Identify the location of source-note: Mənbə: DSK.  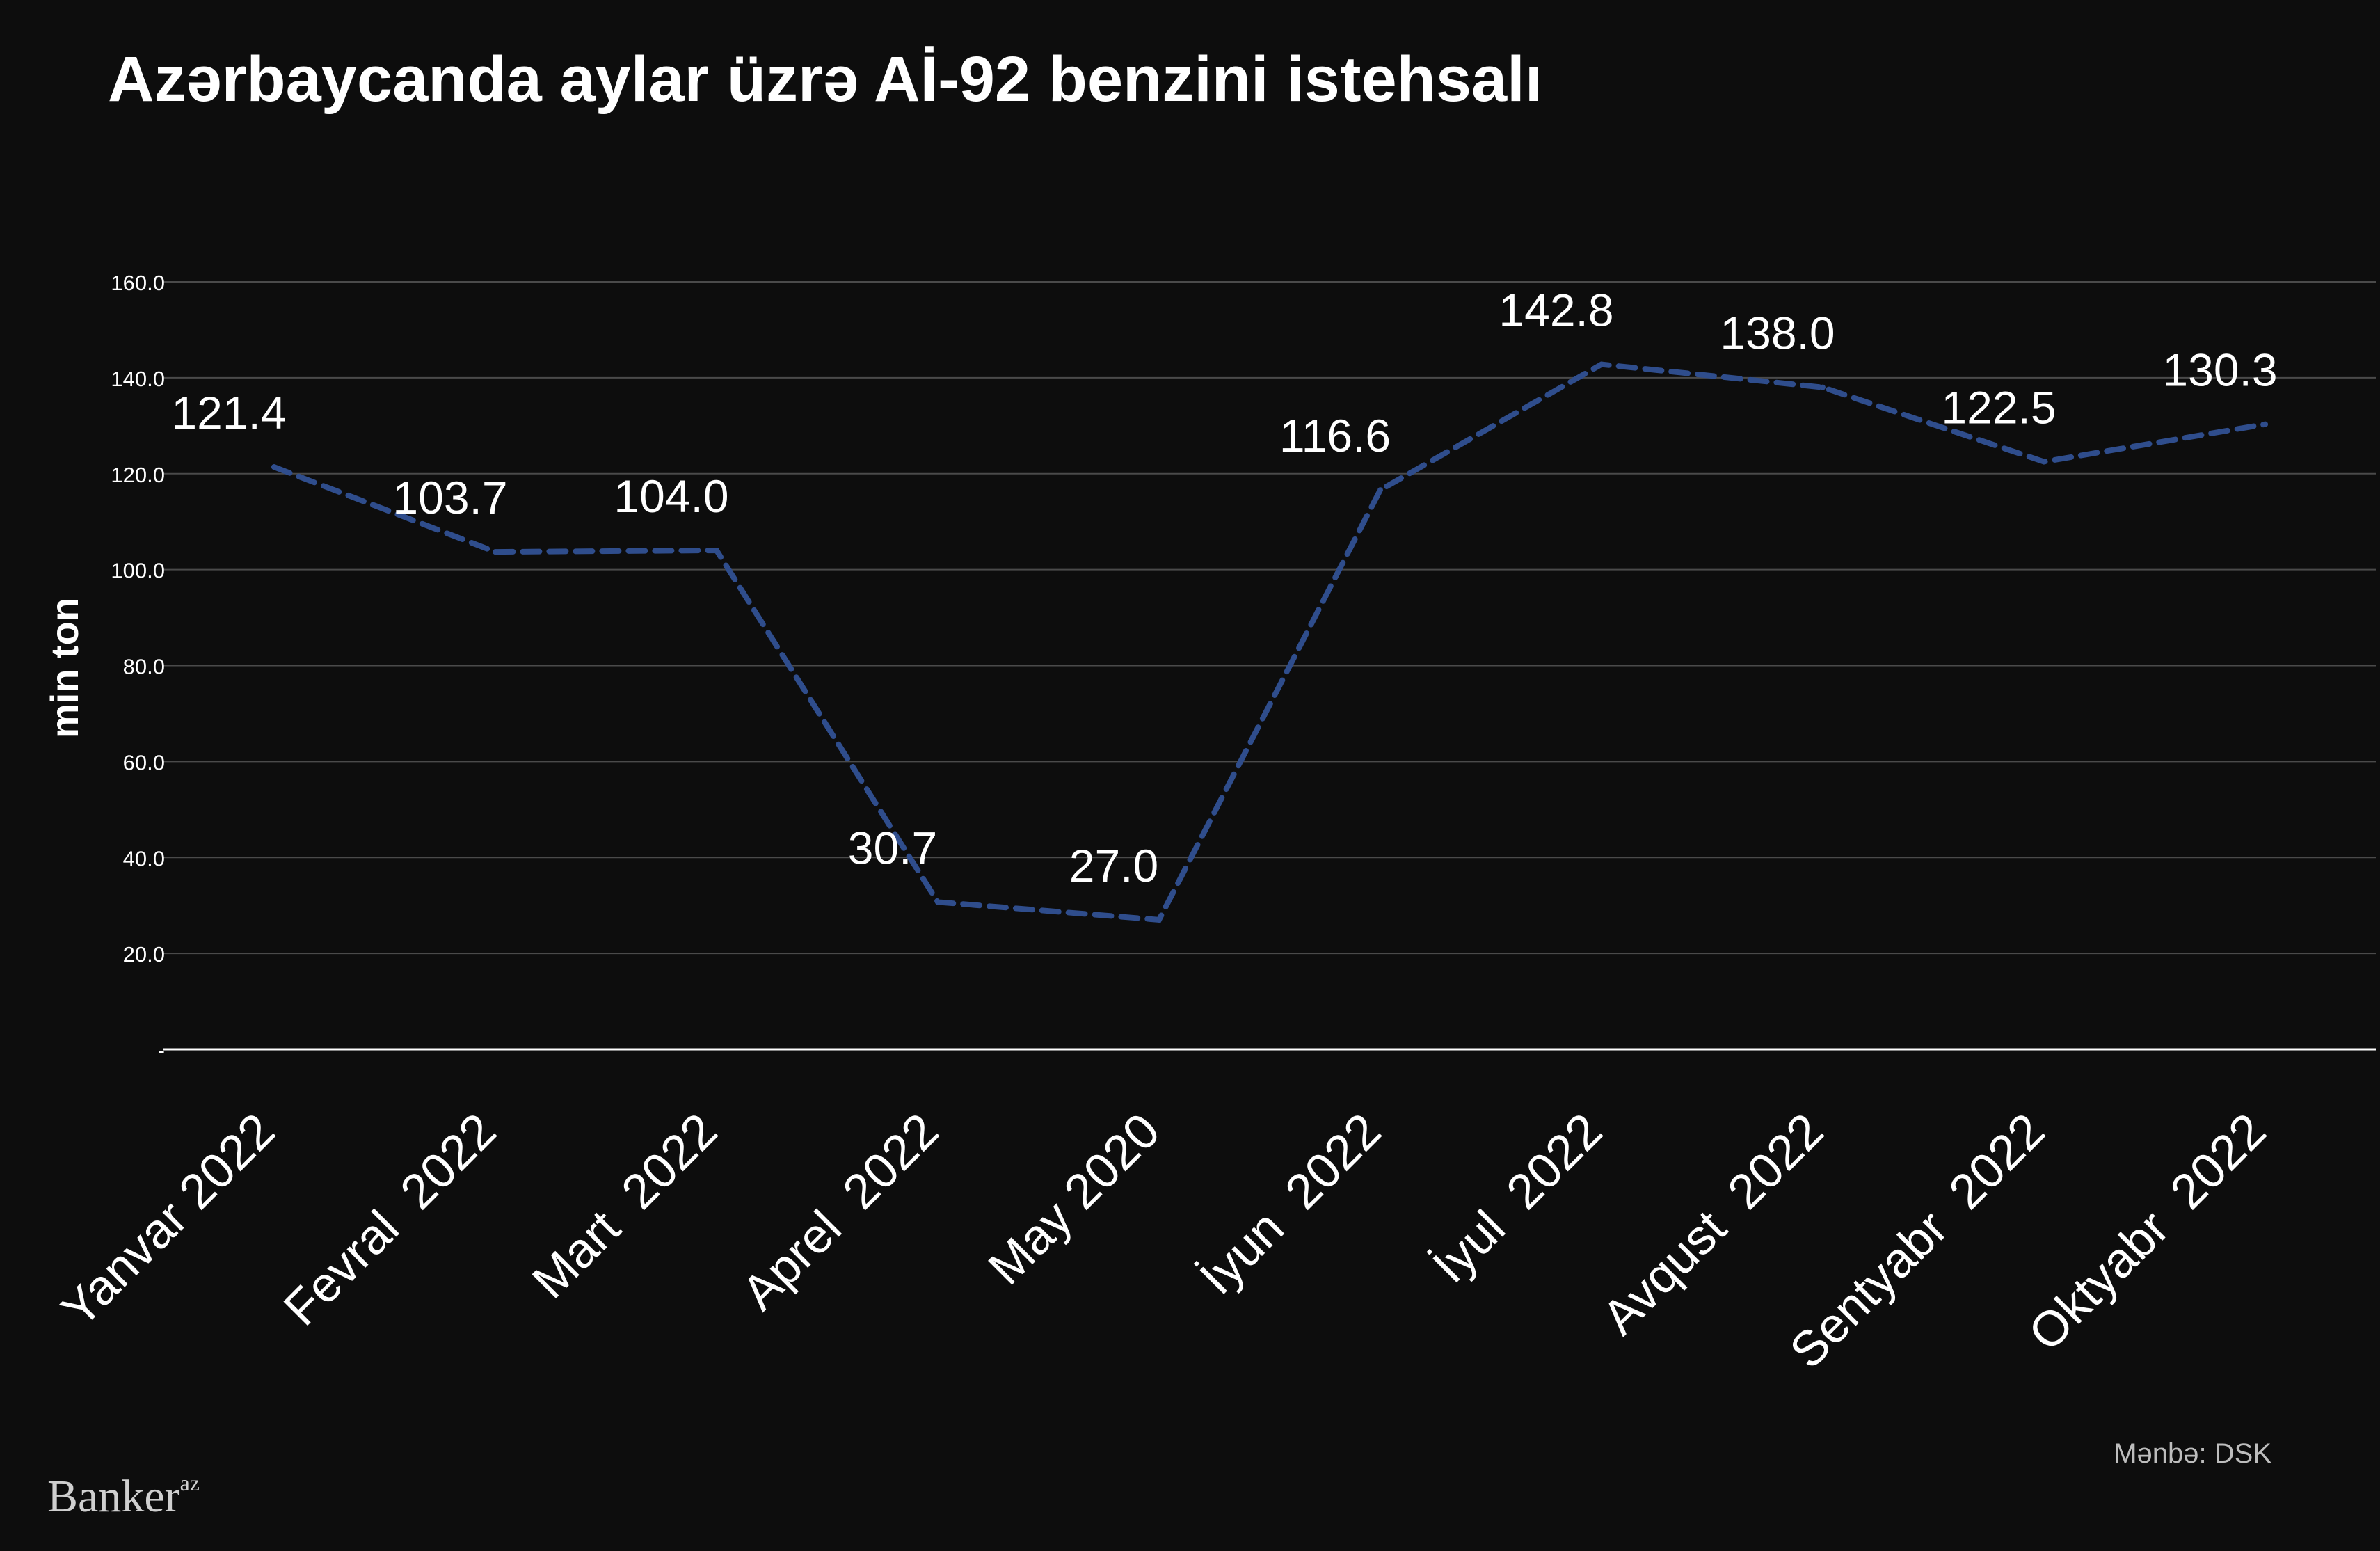
(2192, 1453).